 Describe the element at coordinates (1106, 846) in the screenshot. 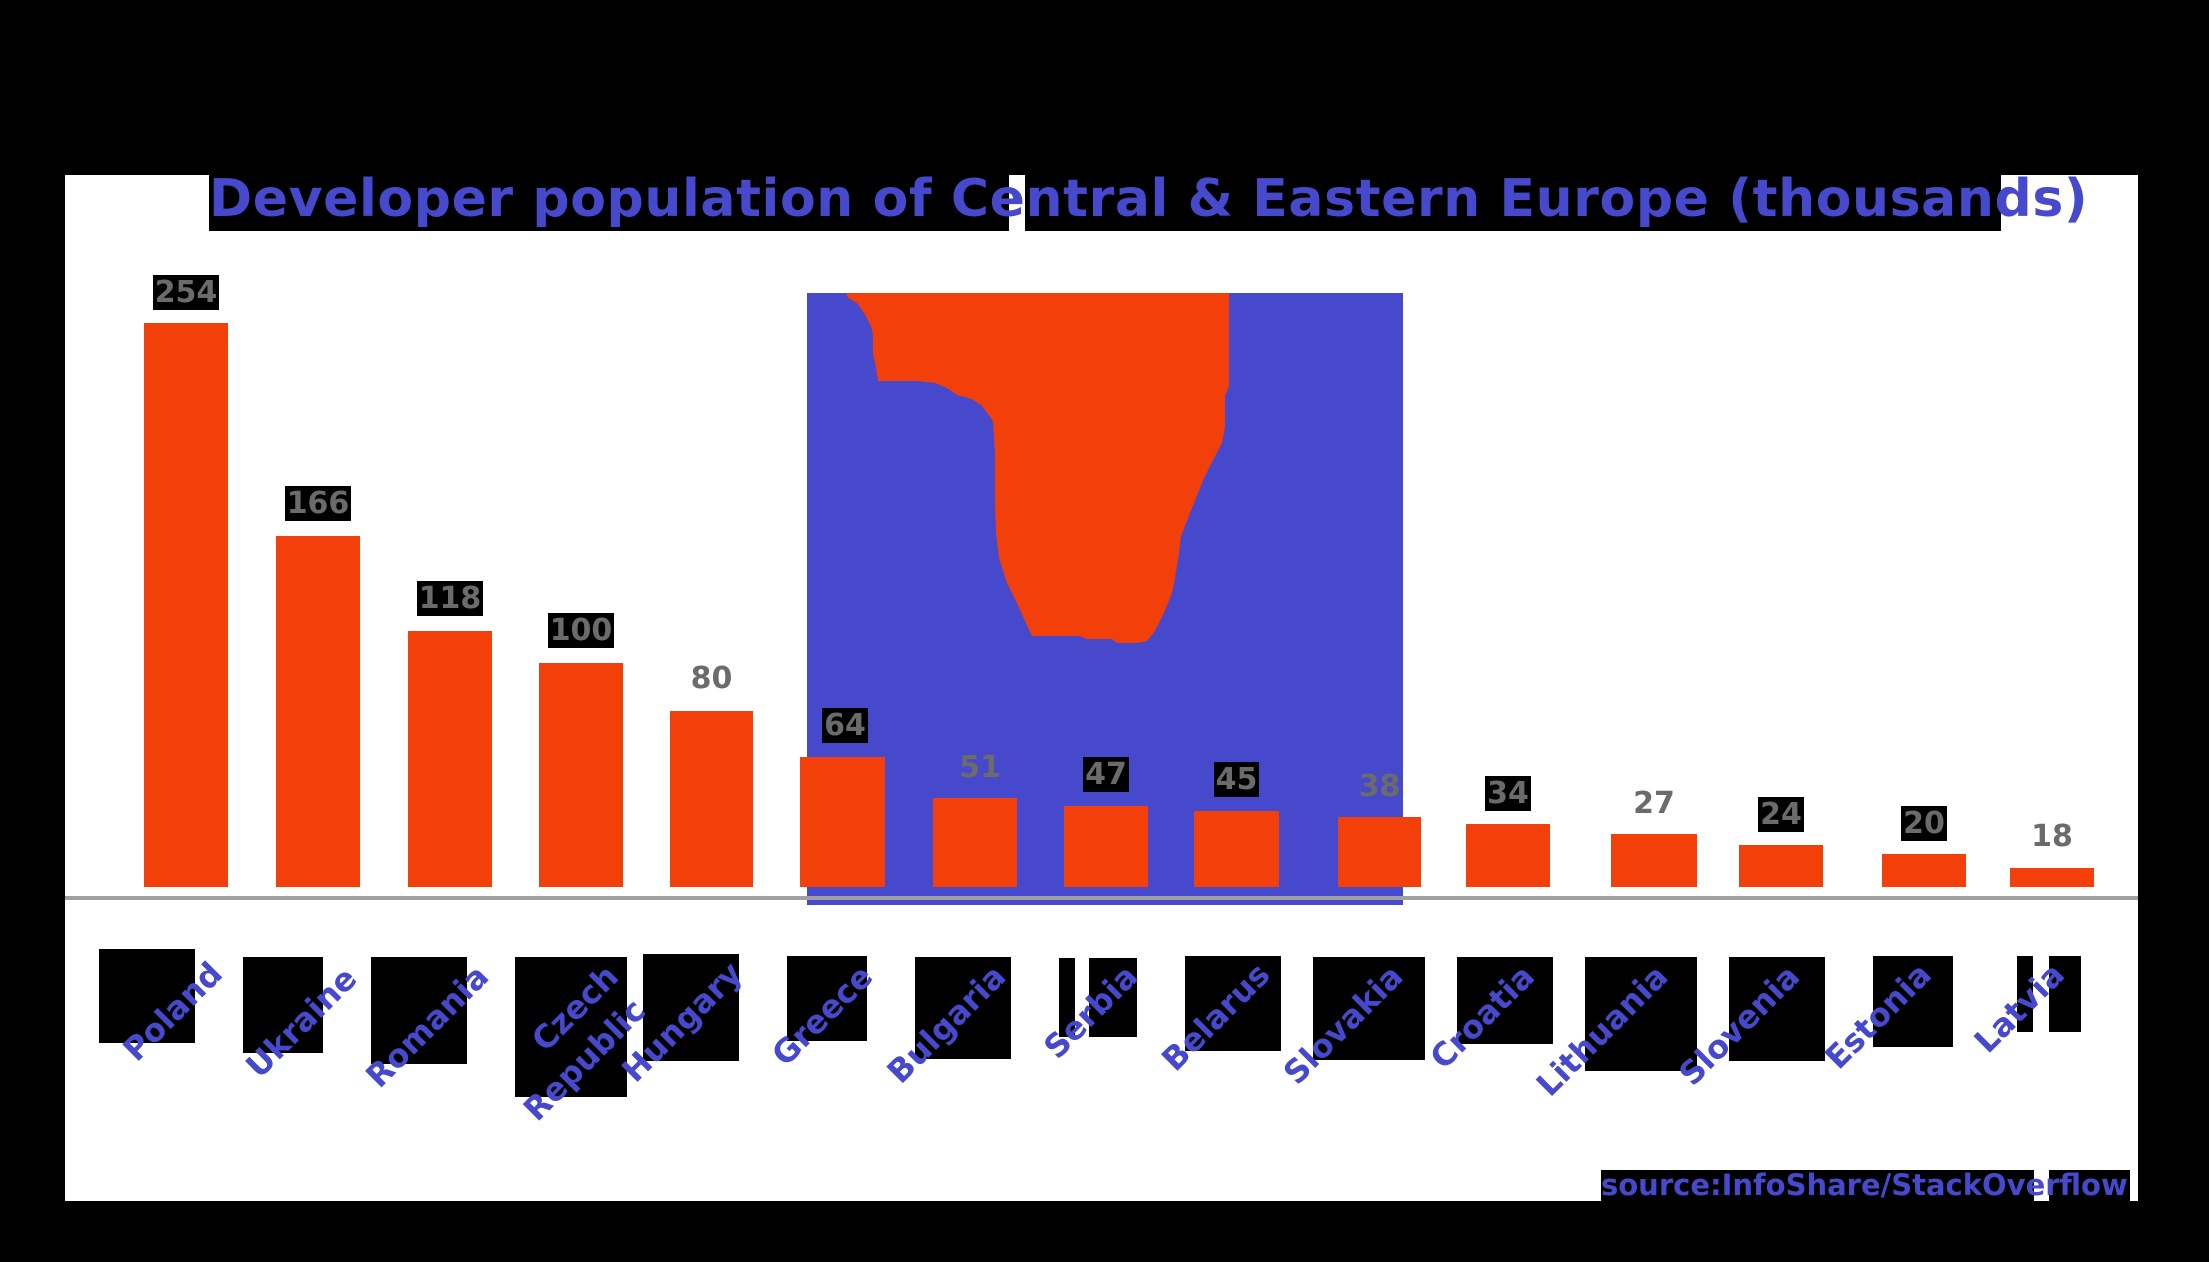

I see `bar-serbia` at that location.